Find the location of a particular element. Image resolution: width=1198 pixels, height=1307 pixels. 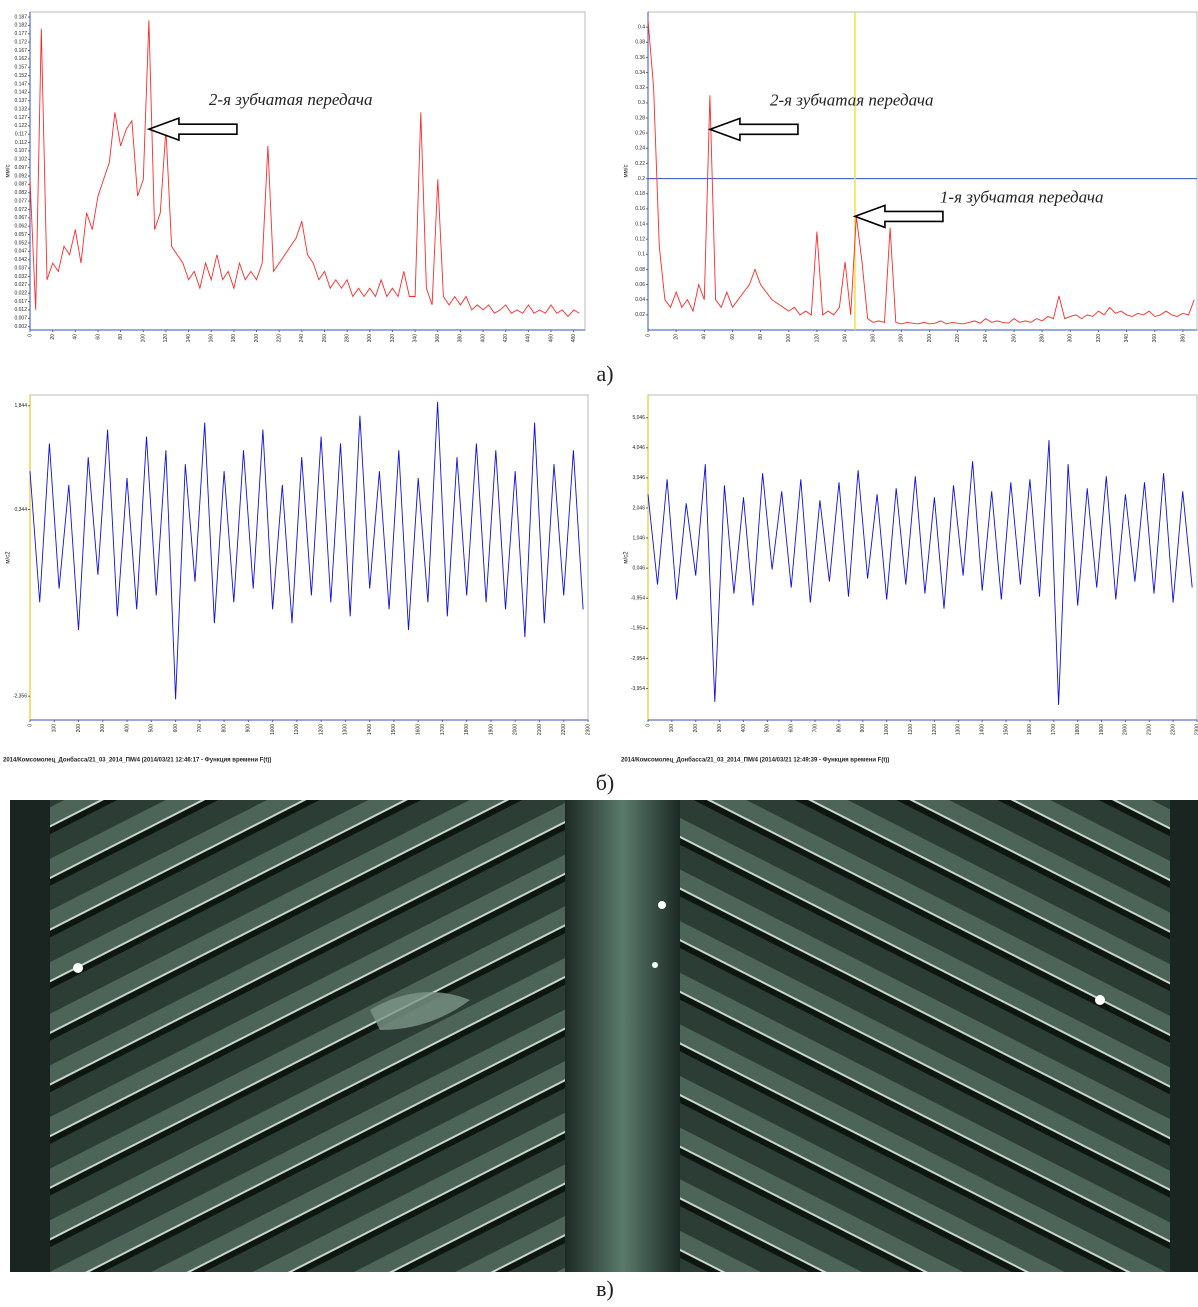

y-tick-label: -2,954 is located at coordinates (638, 659).